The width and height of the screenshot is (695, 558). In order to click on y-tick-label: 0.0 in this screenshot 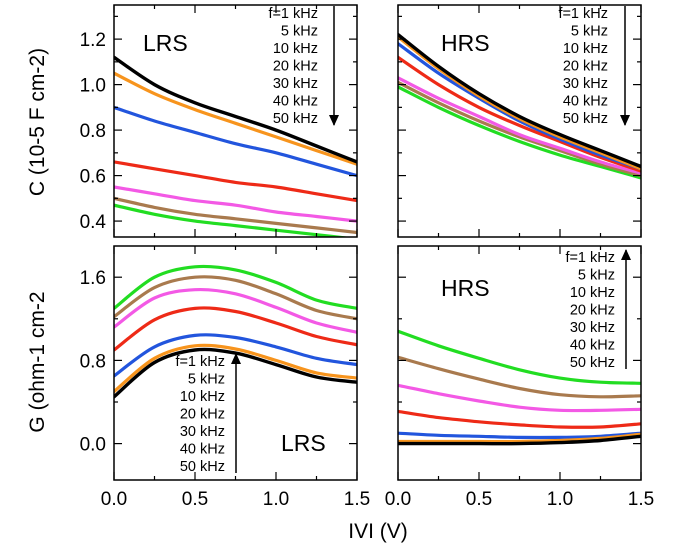, I will do `click(93, 445)`.